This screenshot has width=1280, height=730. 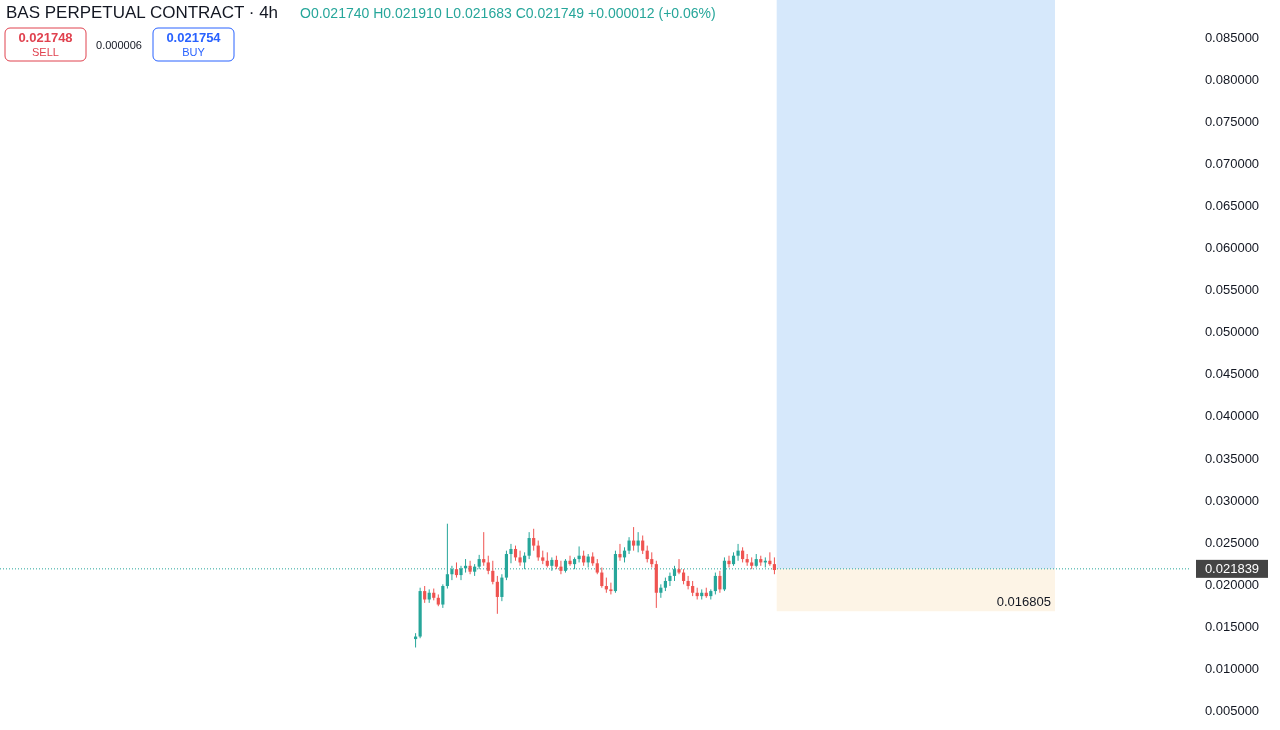 I want to click on y-tick-label: 0.085000, so click(x=1232, y=37).